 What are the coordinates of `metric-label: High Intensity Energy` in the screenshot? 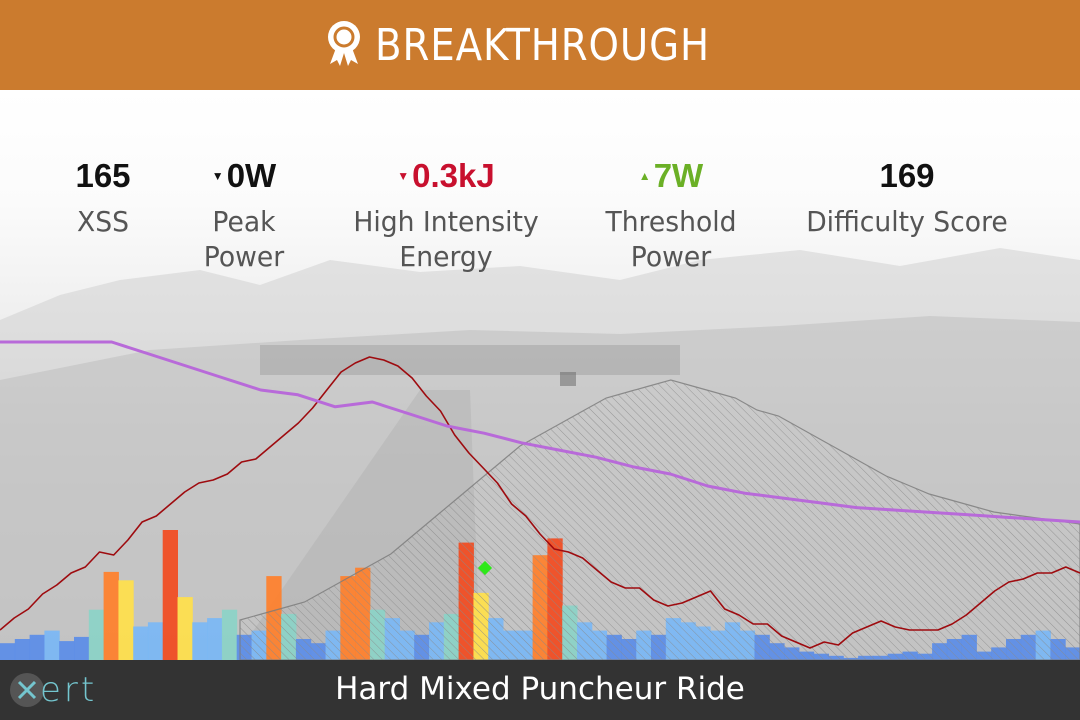 It's located at (445, 239).